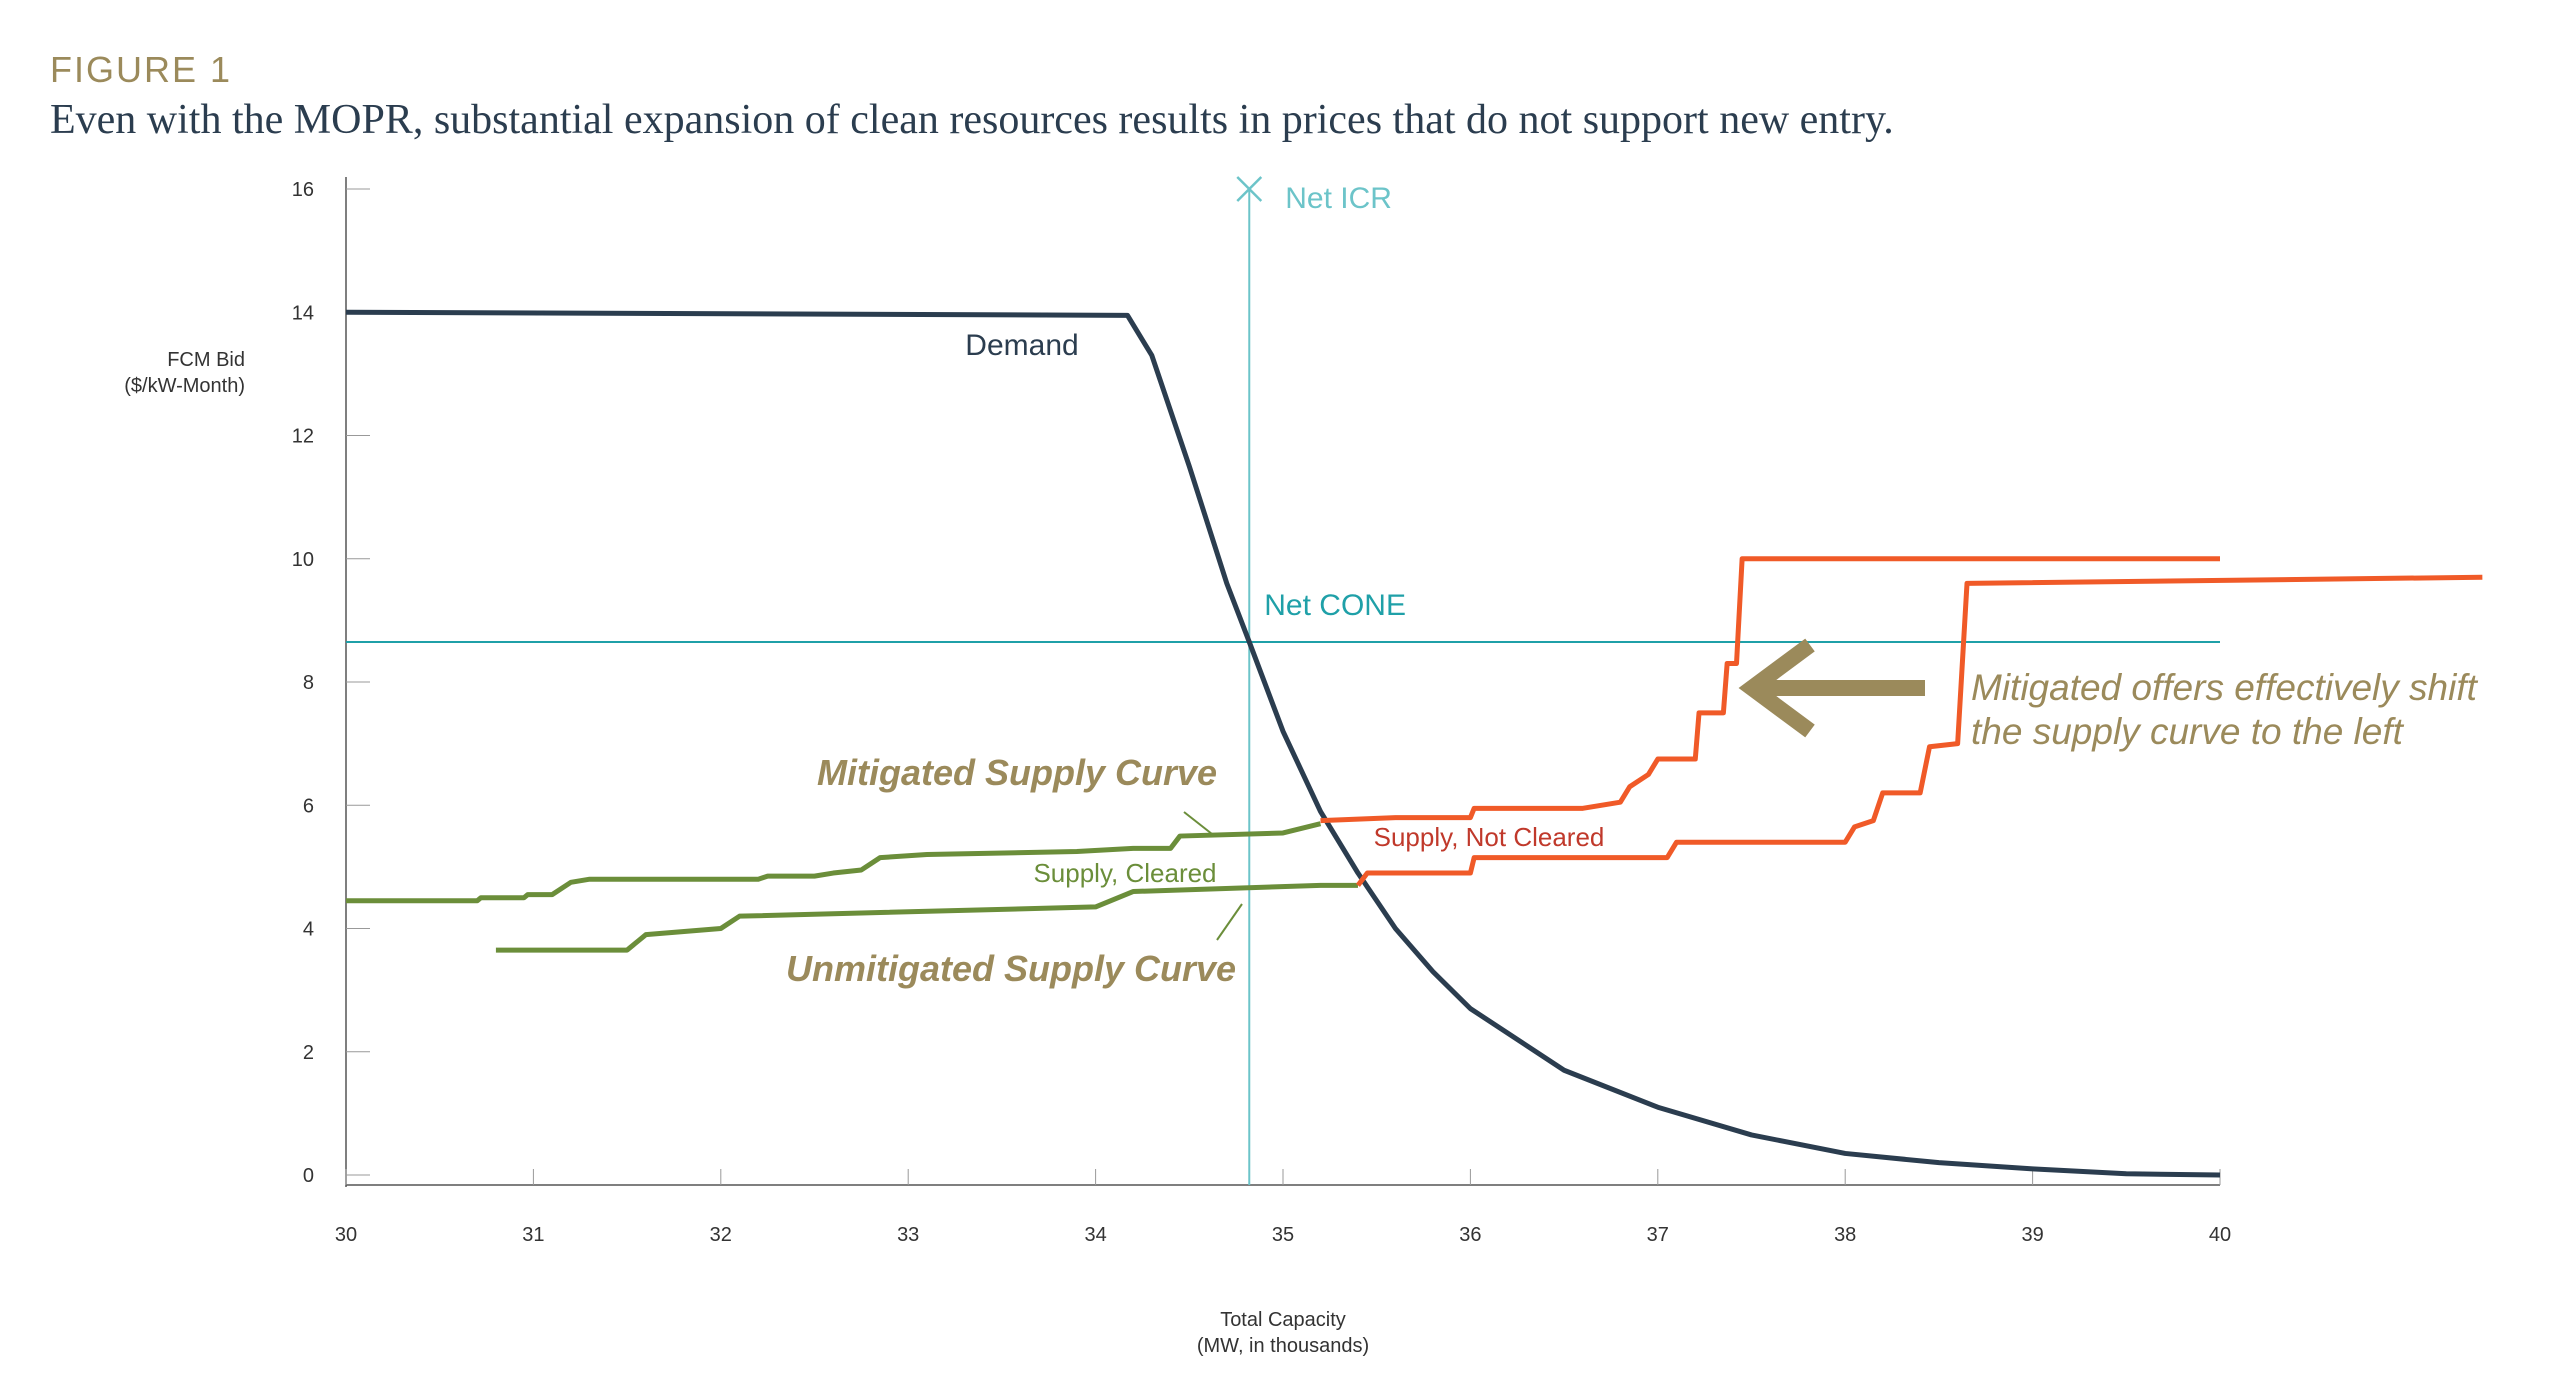 The width and height of the screenshot is (2560, 1380). What do you see at coordinates (141, 69) in the screenshot?
I see `figure-label: FIGURE 1` at bounding box center [141, 69].